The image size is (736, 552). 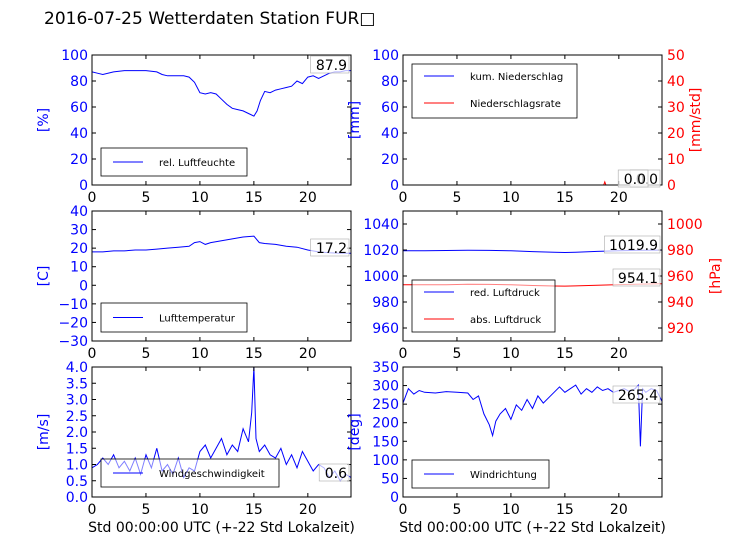 I want to click on value-label: 17.2, so click(x=331, y=249).